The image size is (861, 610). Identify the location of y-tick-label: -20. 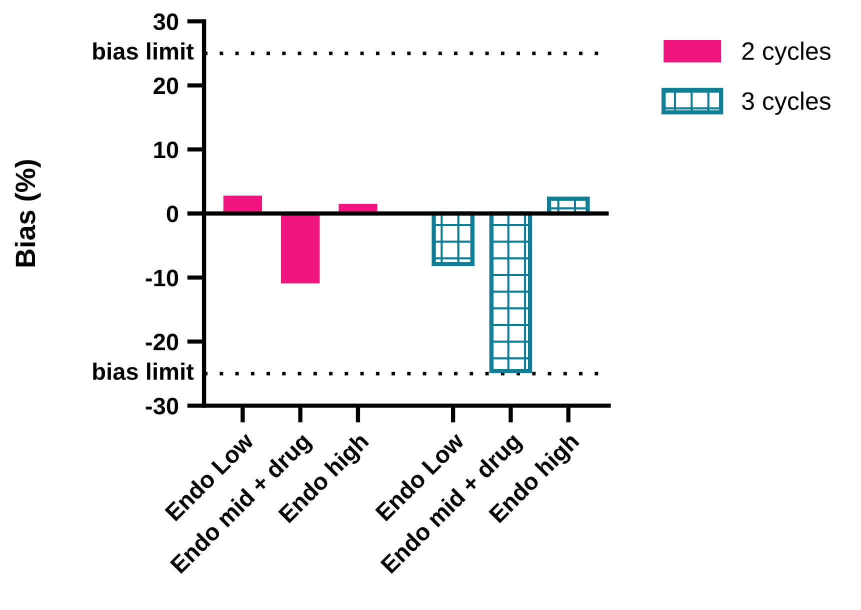
(162, 342).